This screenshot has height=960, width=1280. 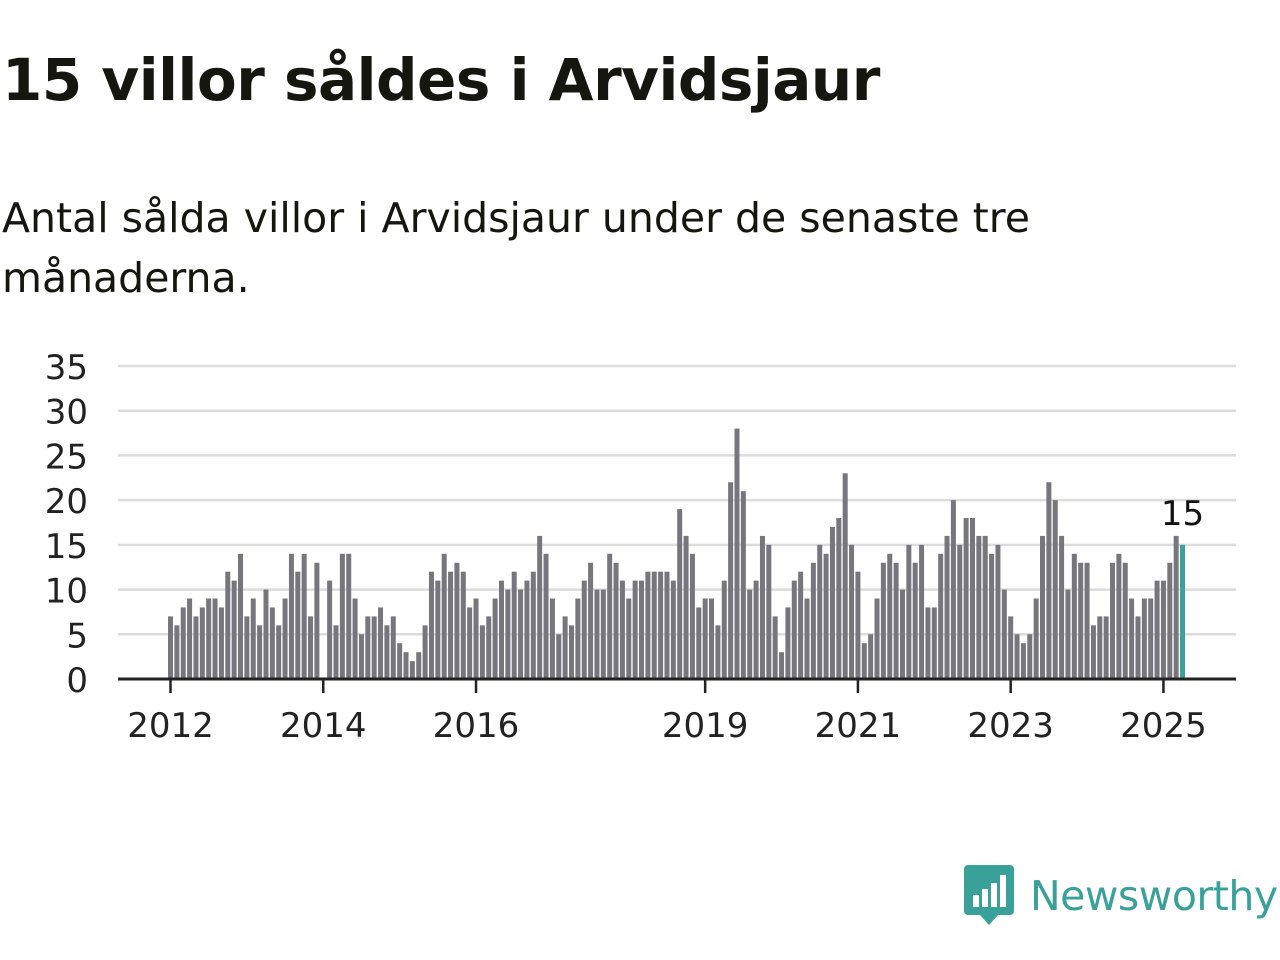 What do you see at coordinates (858, 726) in the screenshot?
I see `x-tick-label: 2021` at bounding box center [858, 726].